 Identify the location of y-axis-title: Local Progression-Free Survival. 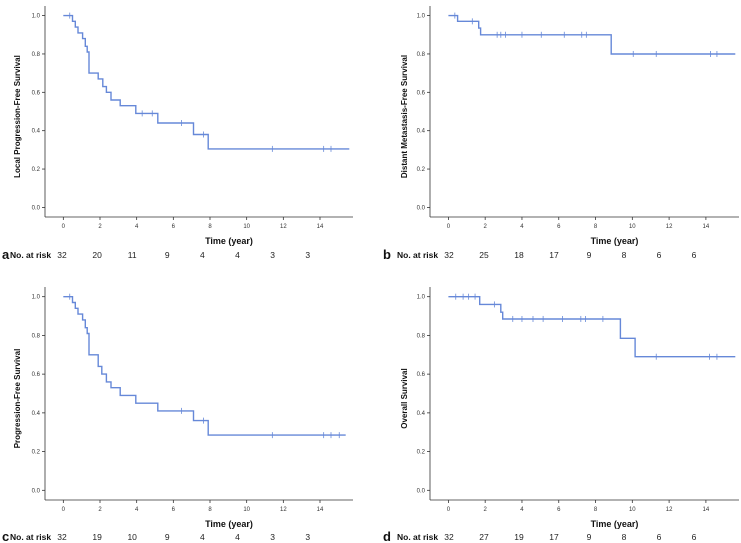
(17, 116).